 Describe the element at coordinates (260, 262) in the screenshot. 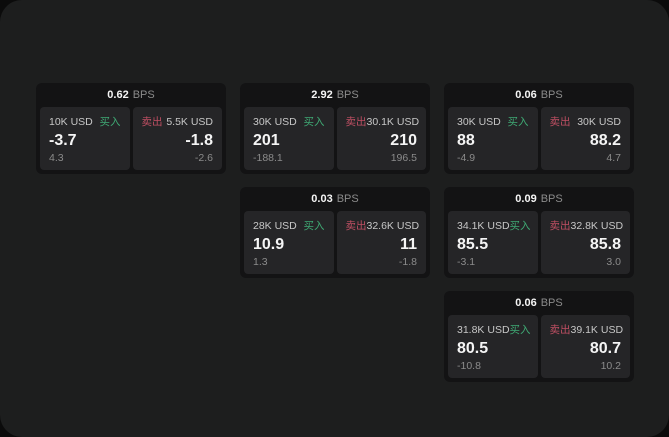

I see `buy-delta: 1.3` at that location.